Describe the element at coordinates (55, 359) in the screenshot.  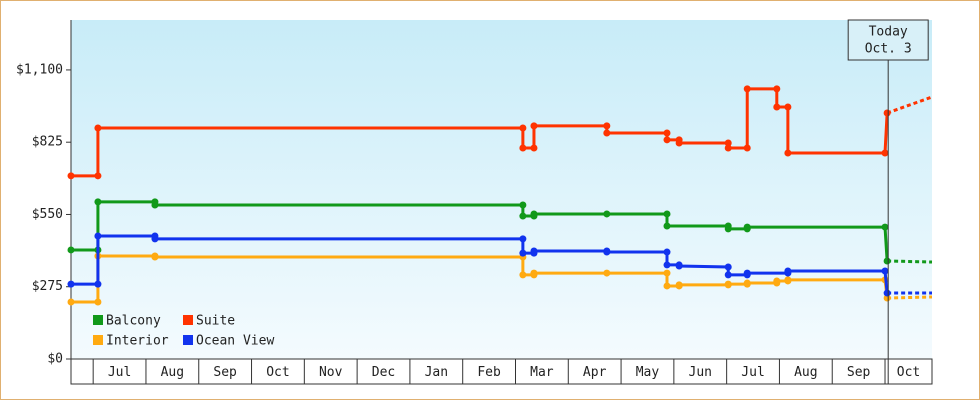
I see `y-tick-label: $0` at that location.